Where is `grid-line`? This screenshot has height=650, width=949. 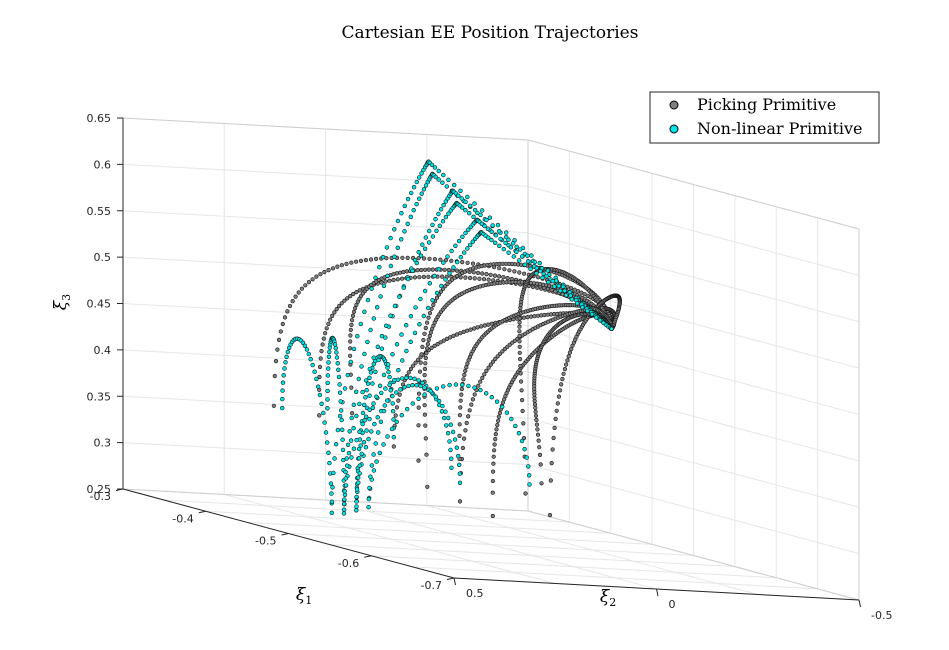 grid-line is located at coordinates (390, 539).